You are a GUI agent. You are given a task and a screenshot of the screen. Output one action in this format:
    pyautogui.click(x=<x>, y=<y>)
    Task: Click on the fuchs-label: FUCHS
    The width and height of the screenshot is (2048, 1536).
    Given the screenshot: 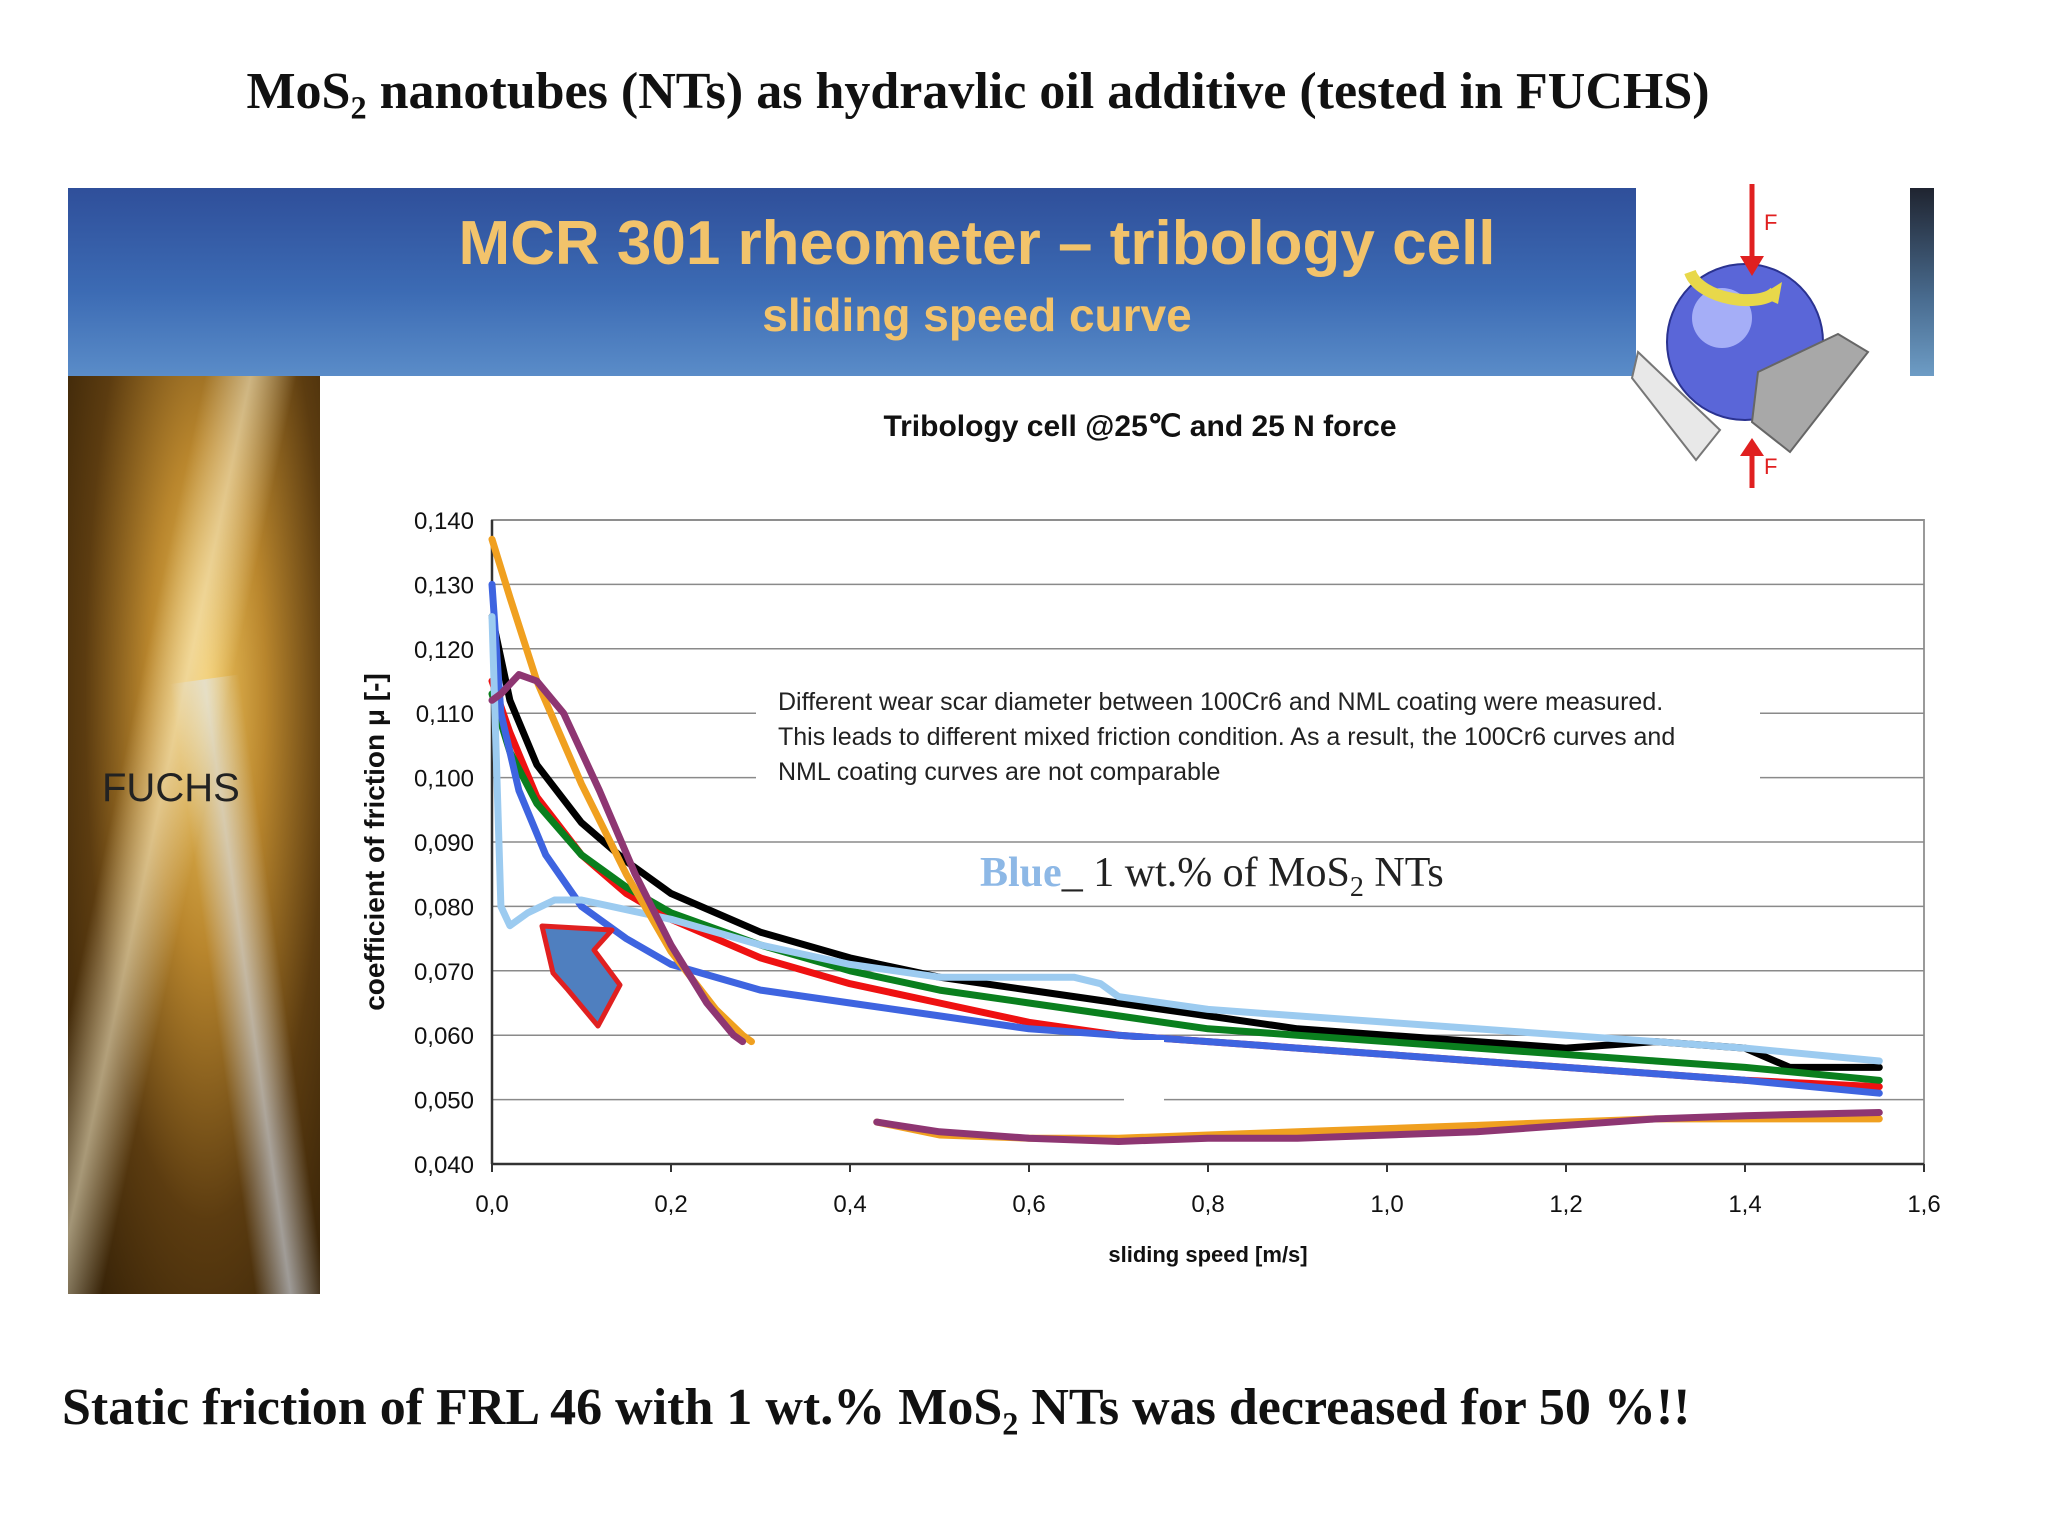 What is the action you would take?
    pyautogui.click(x=171, y=788)
    